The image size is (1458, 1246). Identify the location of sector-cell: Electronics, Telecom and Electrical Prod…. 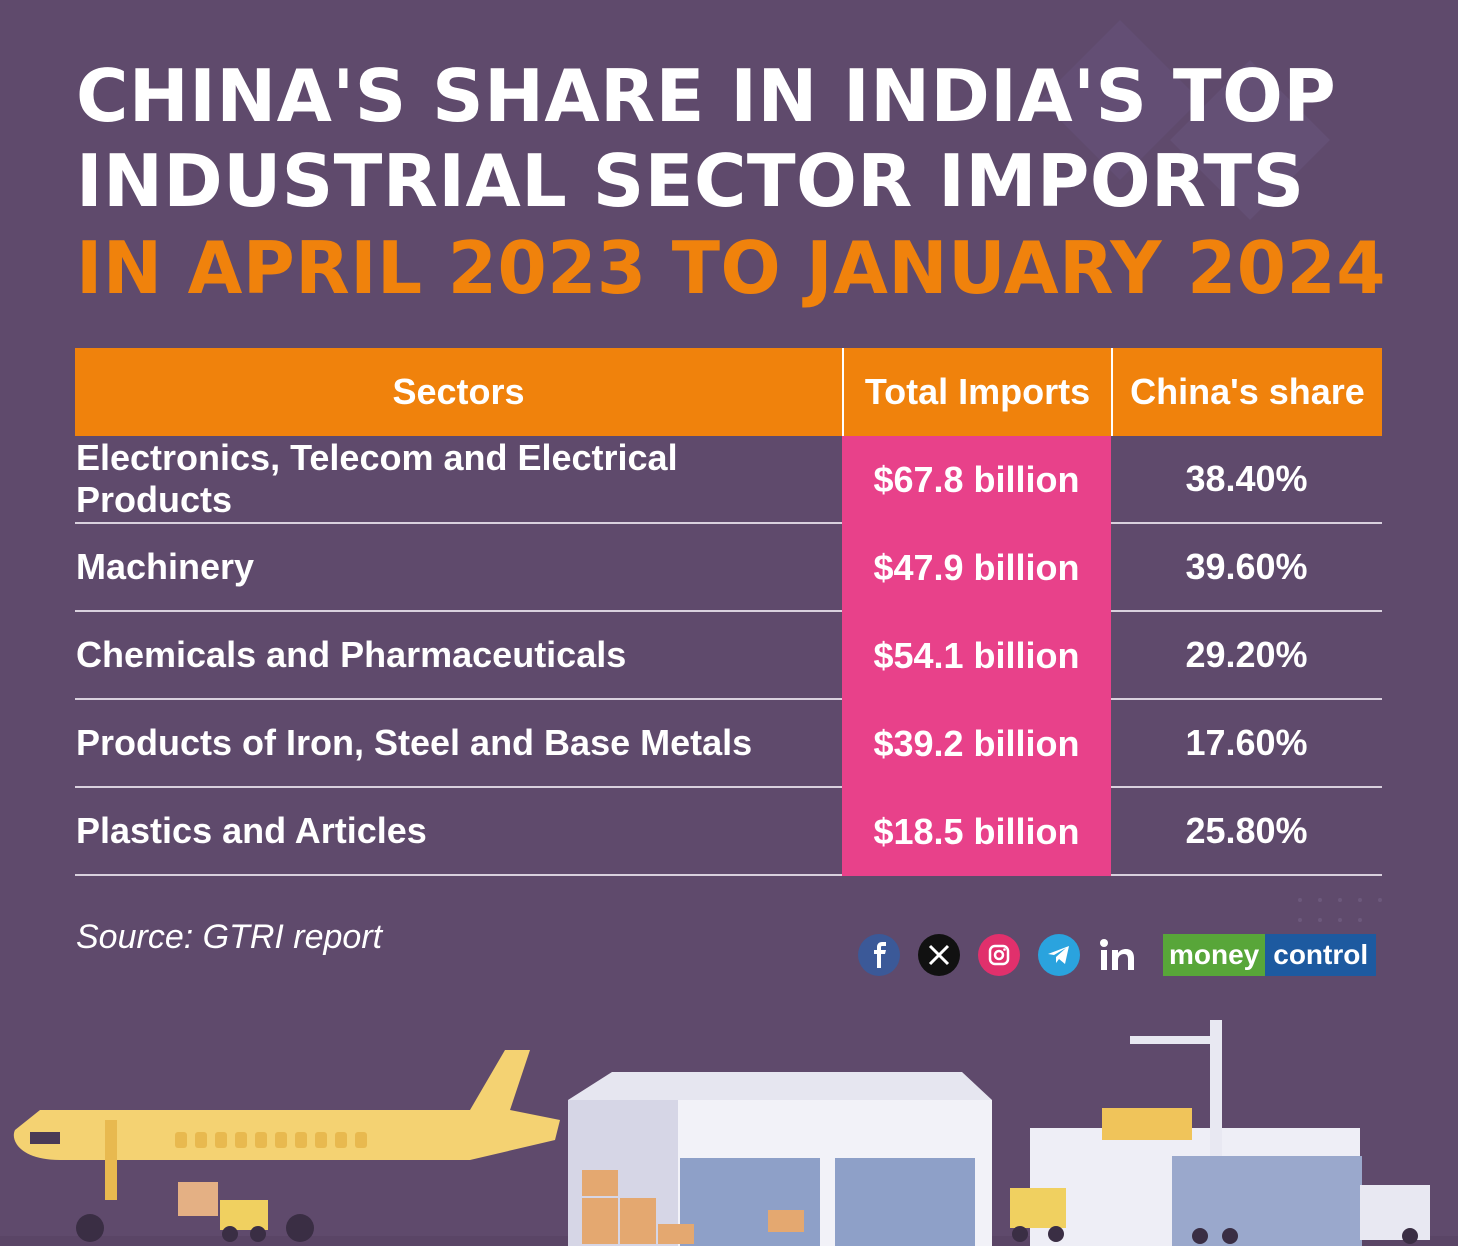
(377, 478).